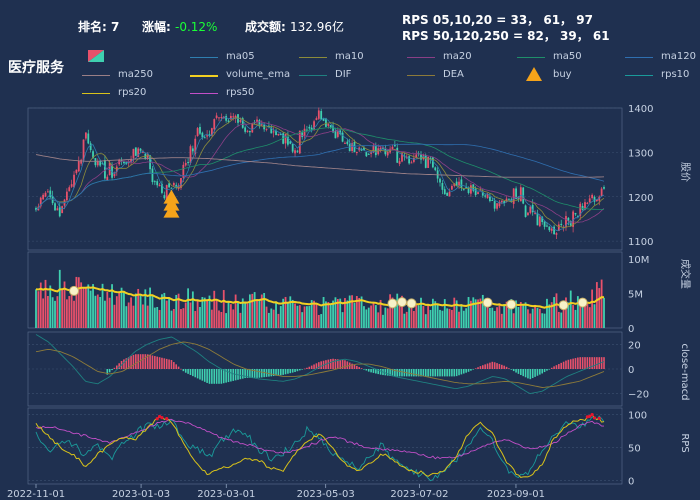 The height and width of the screenshot is (500, 700). Describe the element at coordinates (240, 74) in the screenshot. I see `legend-item-volume-ema: volume_ema` at that location.